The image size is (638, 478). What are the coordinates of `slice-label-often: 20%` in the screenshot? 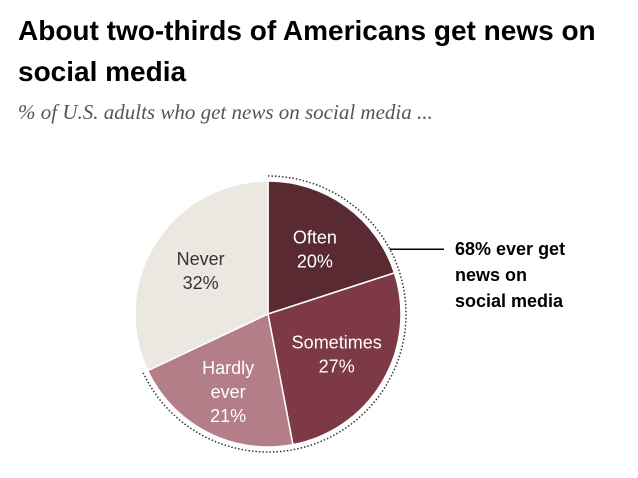 It's located at (315, 261).